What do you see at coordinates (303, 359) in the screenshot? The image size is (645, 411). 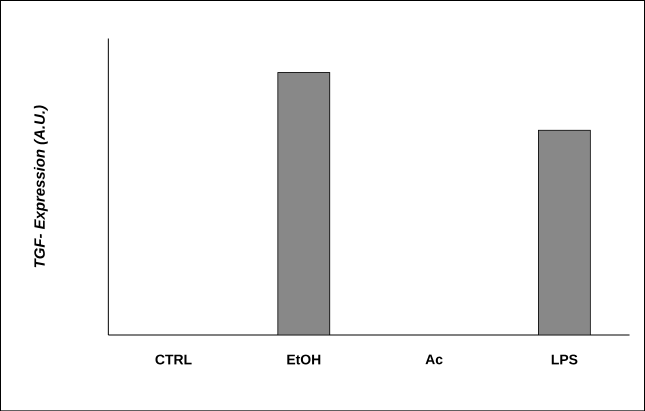 I see `x-tick-label: EtOH` at bounding box center [303, 359].